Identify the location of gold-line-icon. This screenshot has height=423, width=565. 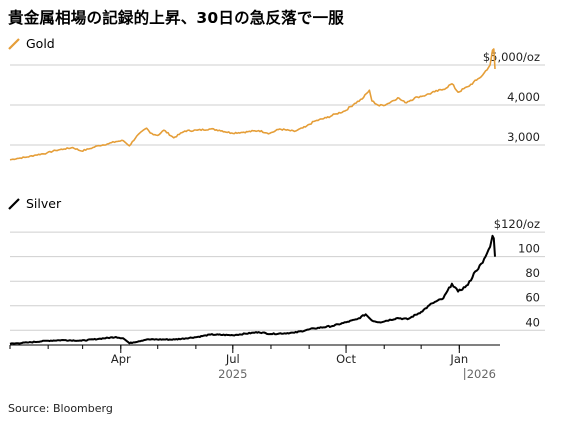
(14, 43).